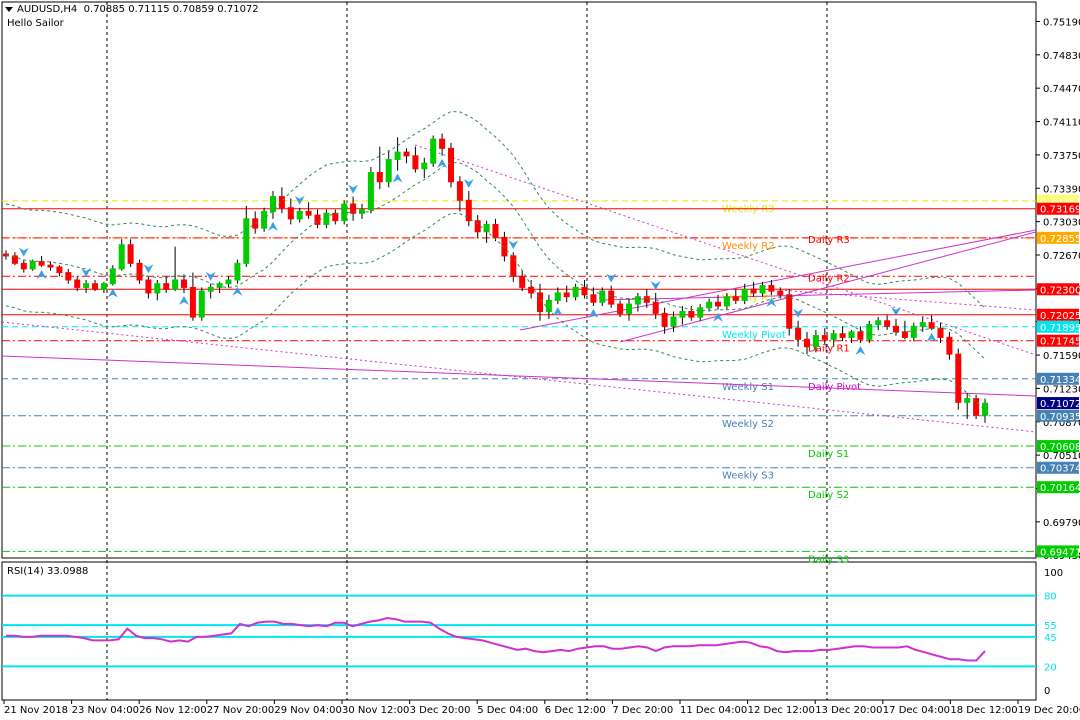  Describe the element at coordinates (47, 9) in the screenshot. I see `symbol-name: AUDUSD,H4` at that location.